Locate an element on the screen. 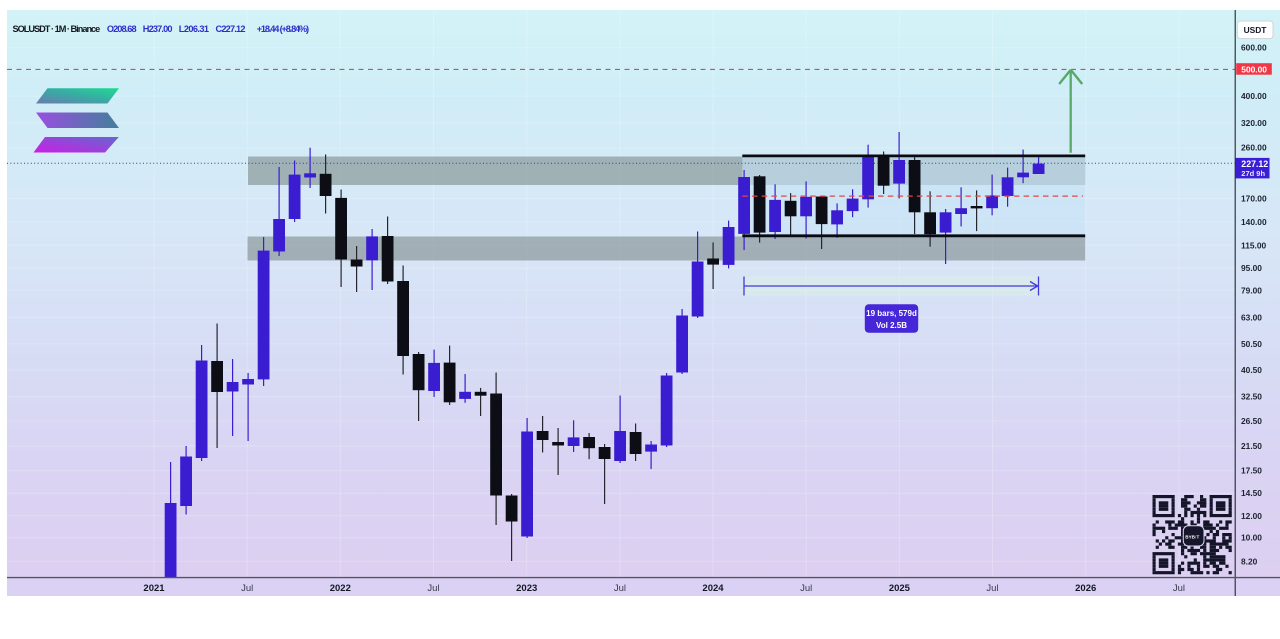 The image size is (1280, 639). svg-text: 17.50 is located at coordinates (1251, 471).